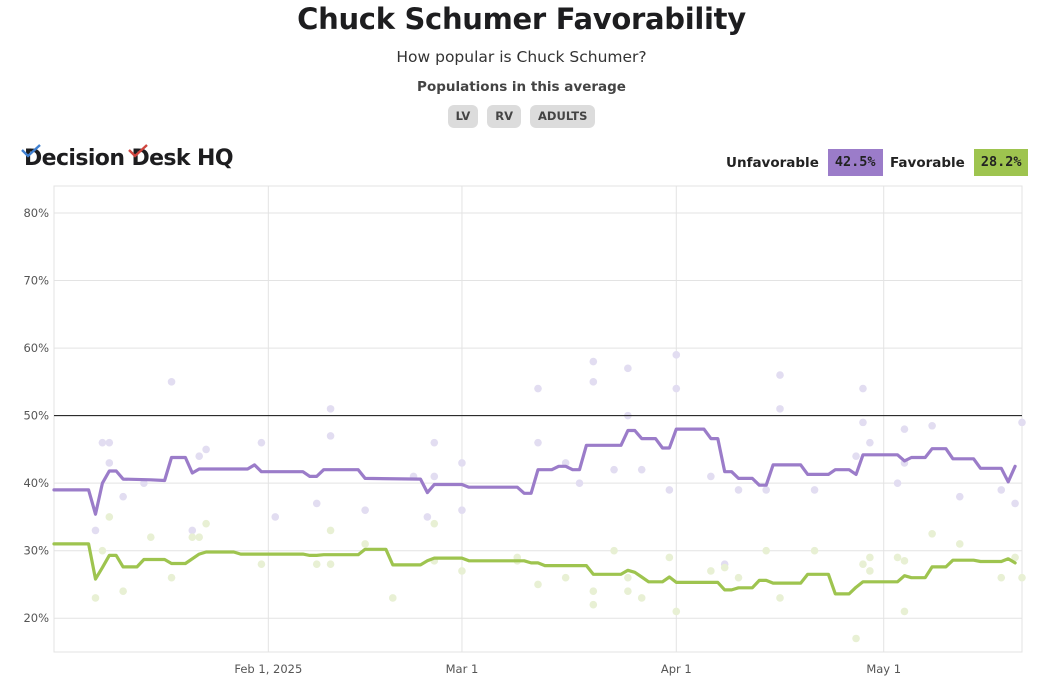 This screenshot has width=1043, height=692. What do you see at coordinates (268, 669) in the screenshot?
I see `x-tick-label: Feb 1, 2025` at bounding box center [268, 669].